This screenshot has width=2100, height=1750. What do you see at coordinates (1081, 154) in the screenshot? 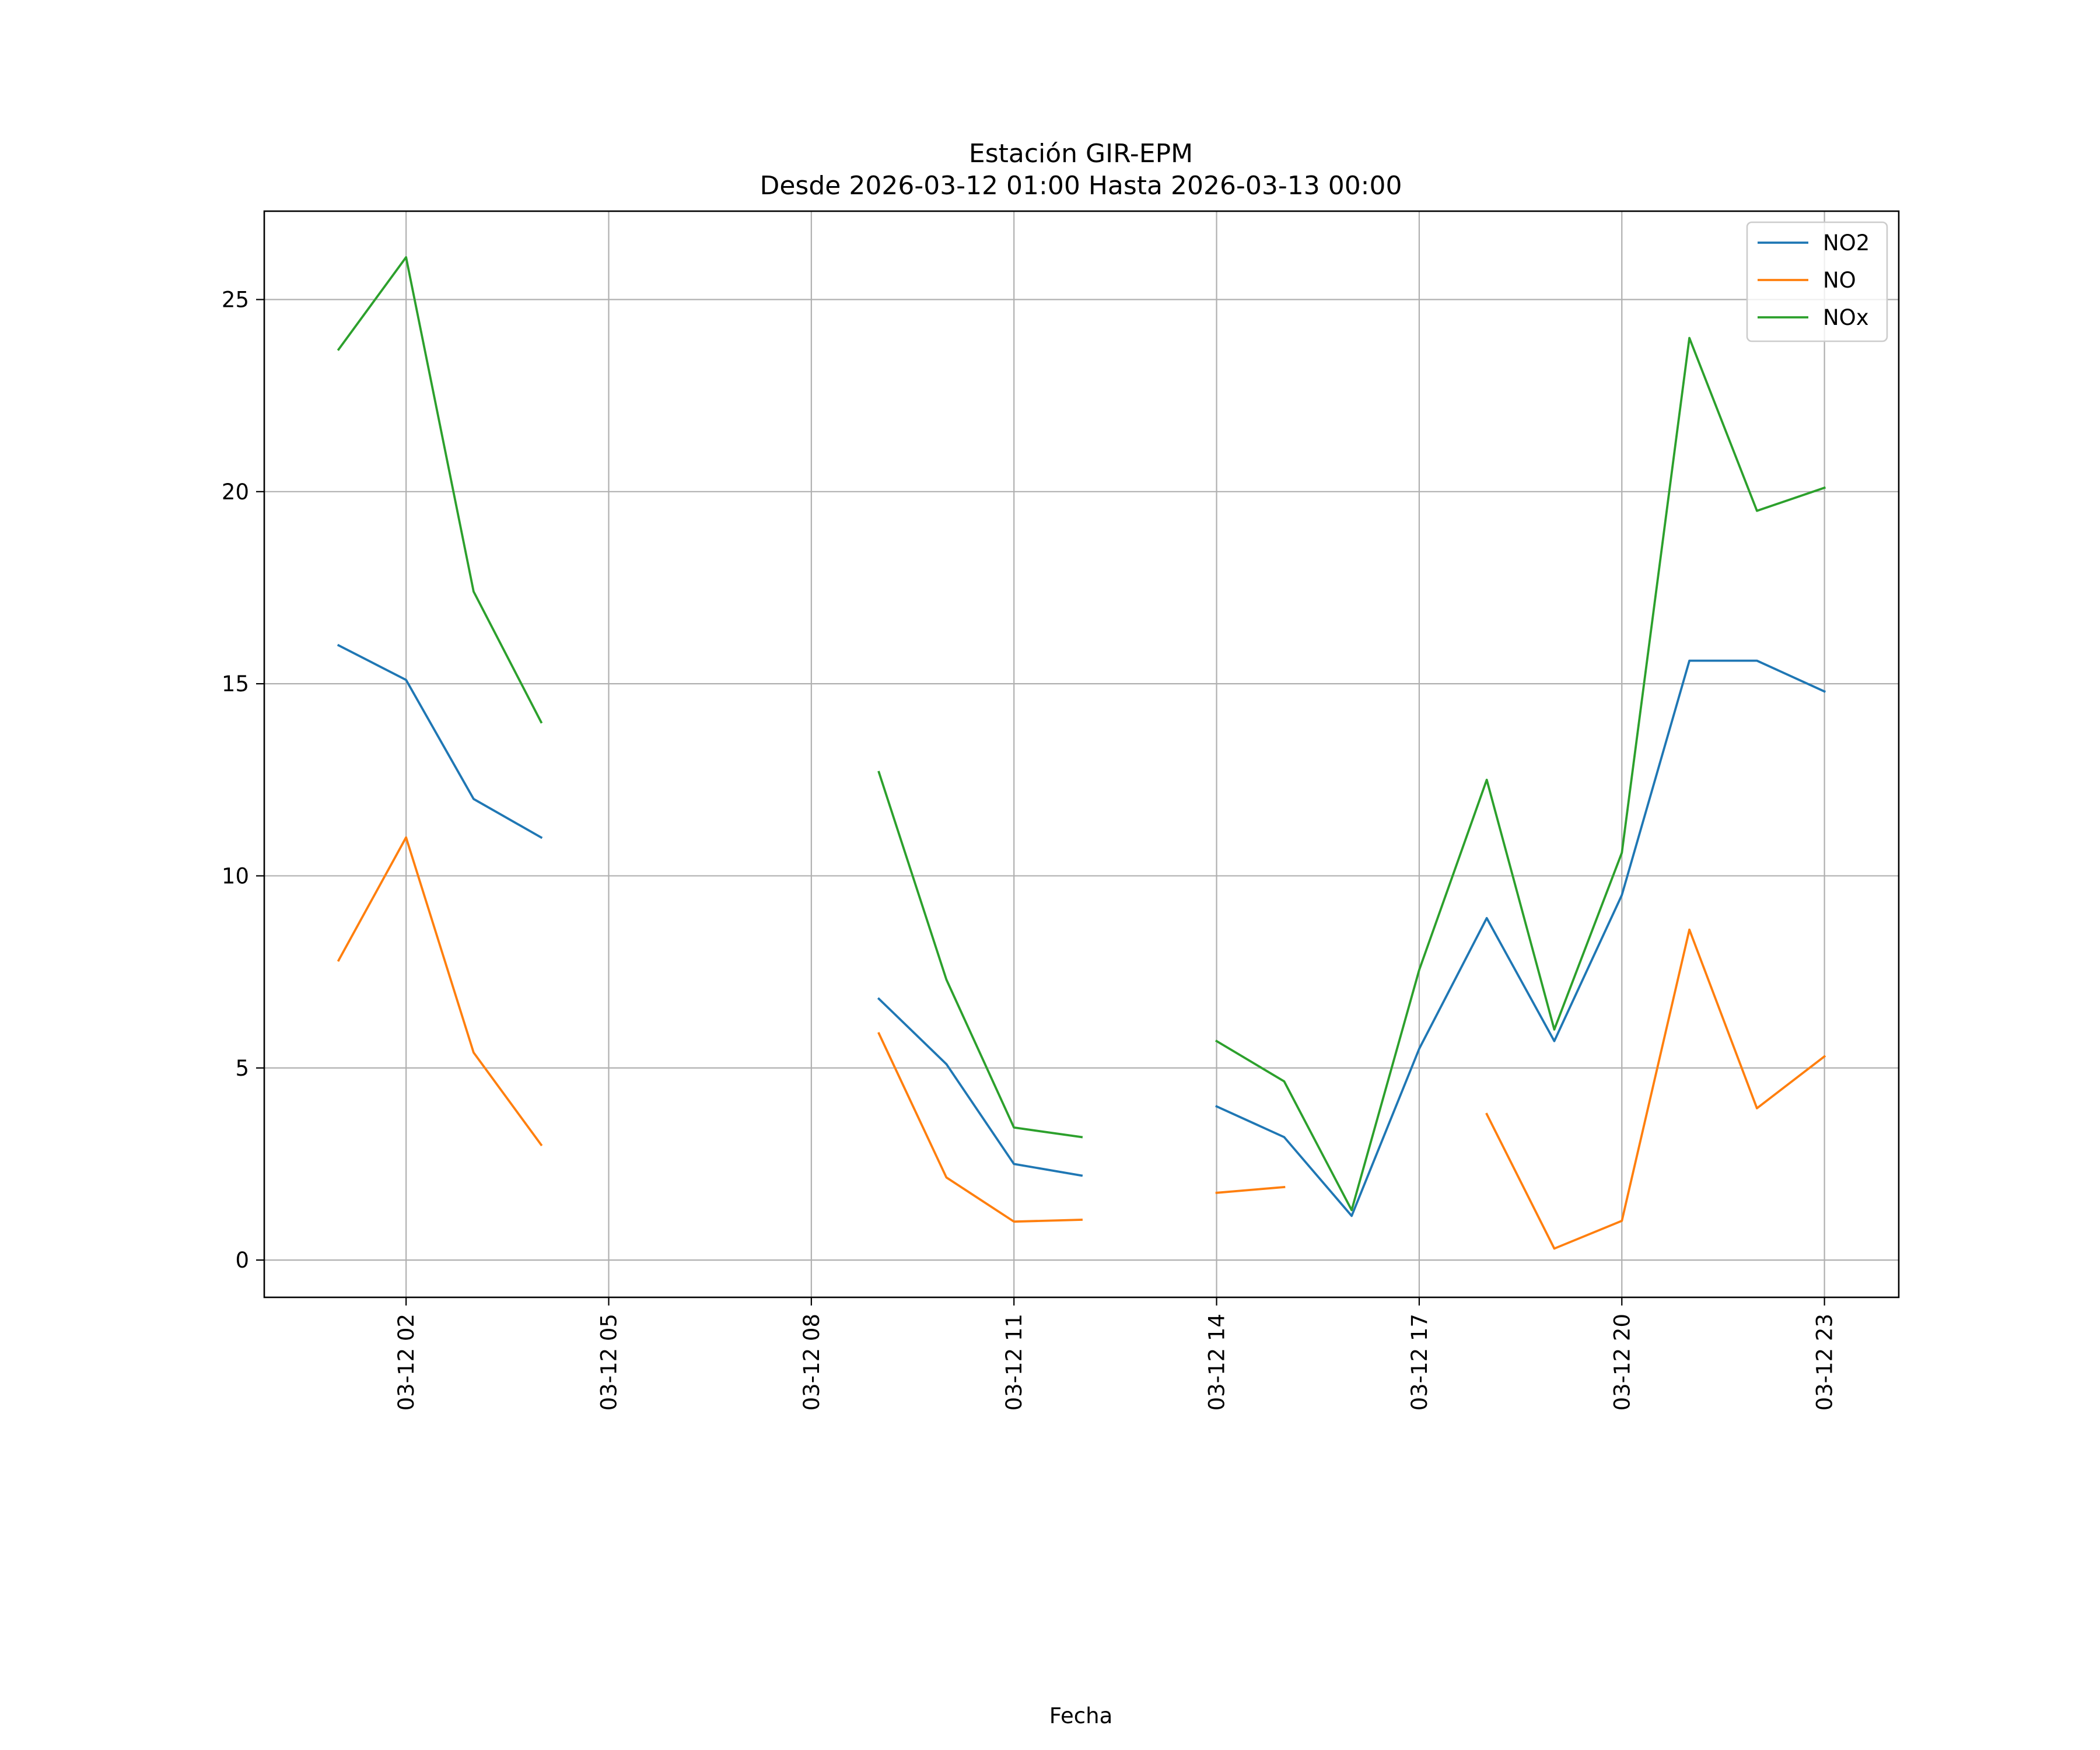
I see `chart-title: Estación GIR-EPM` at bounding box center [1081, 154].